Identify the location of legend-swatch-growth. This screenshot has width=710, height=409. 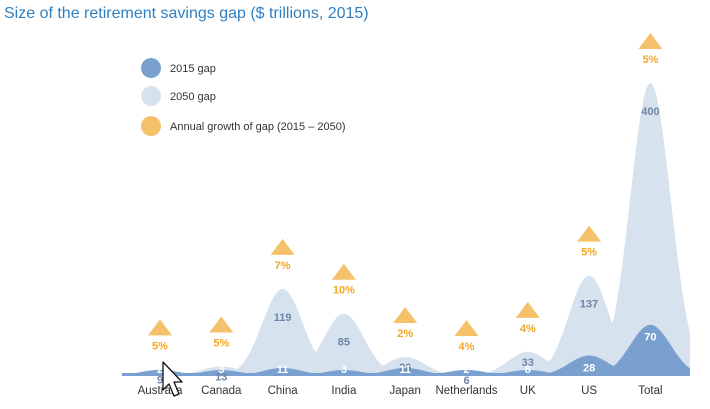
(151, 126).